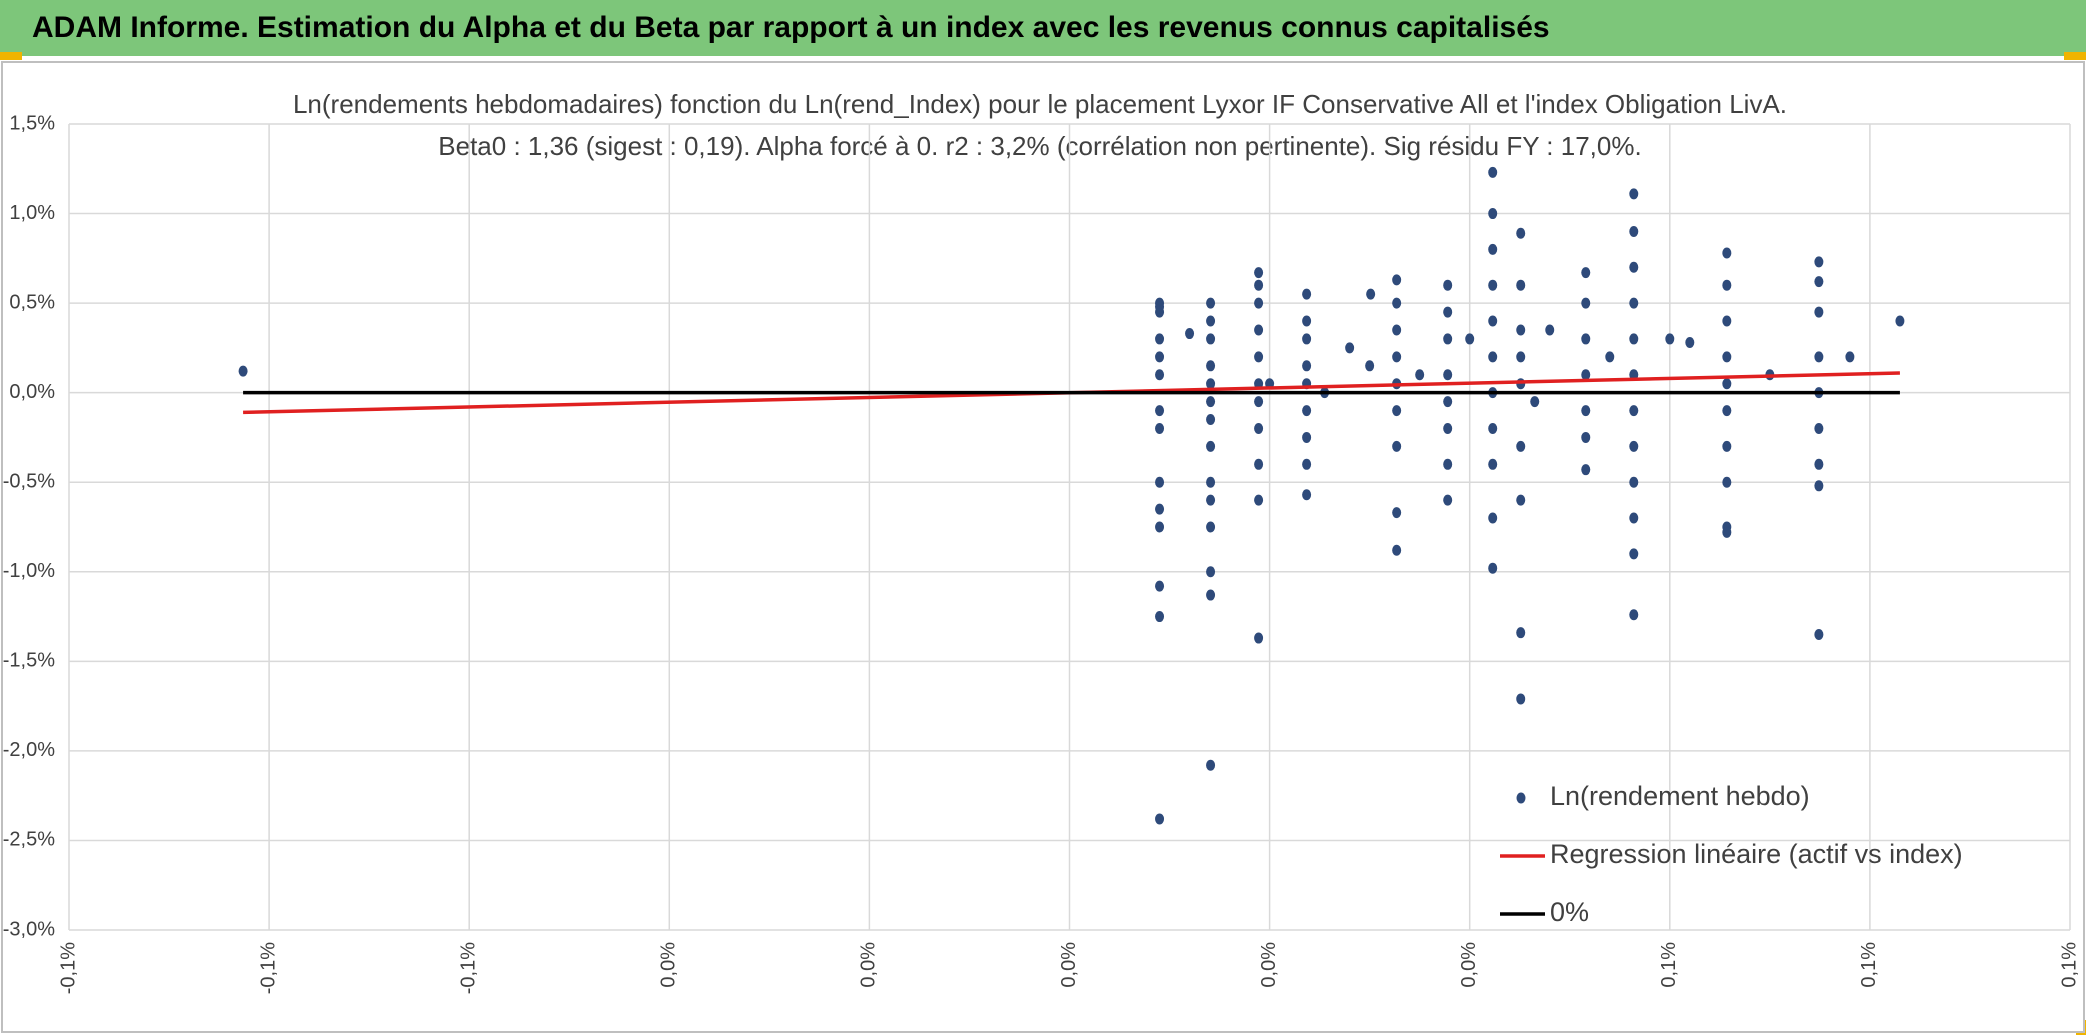 The width and height of the screenshot is (2086, 1035). I want to click on legend-label: Regression linéaire (actif vs index), so click(1756, 854).